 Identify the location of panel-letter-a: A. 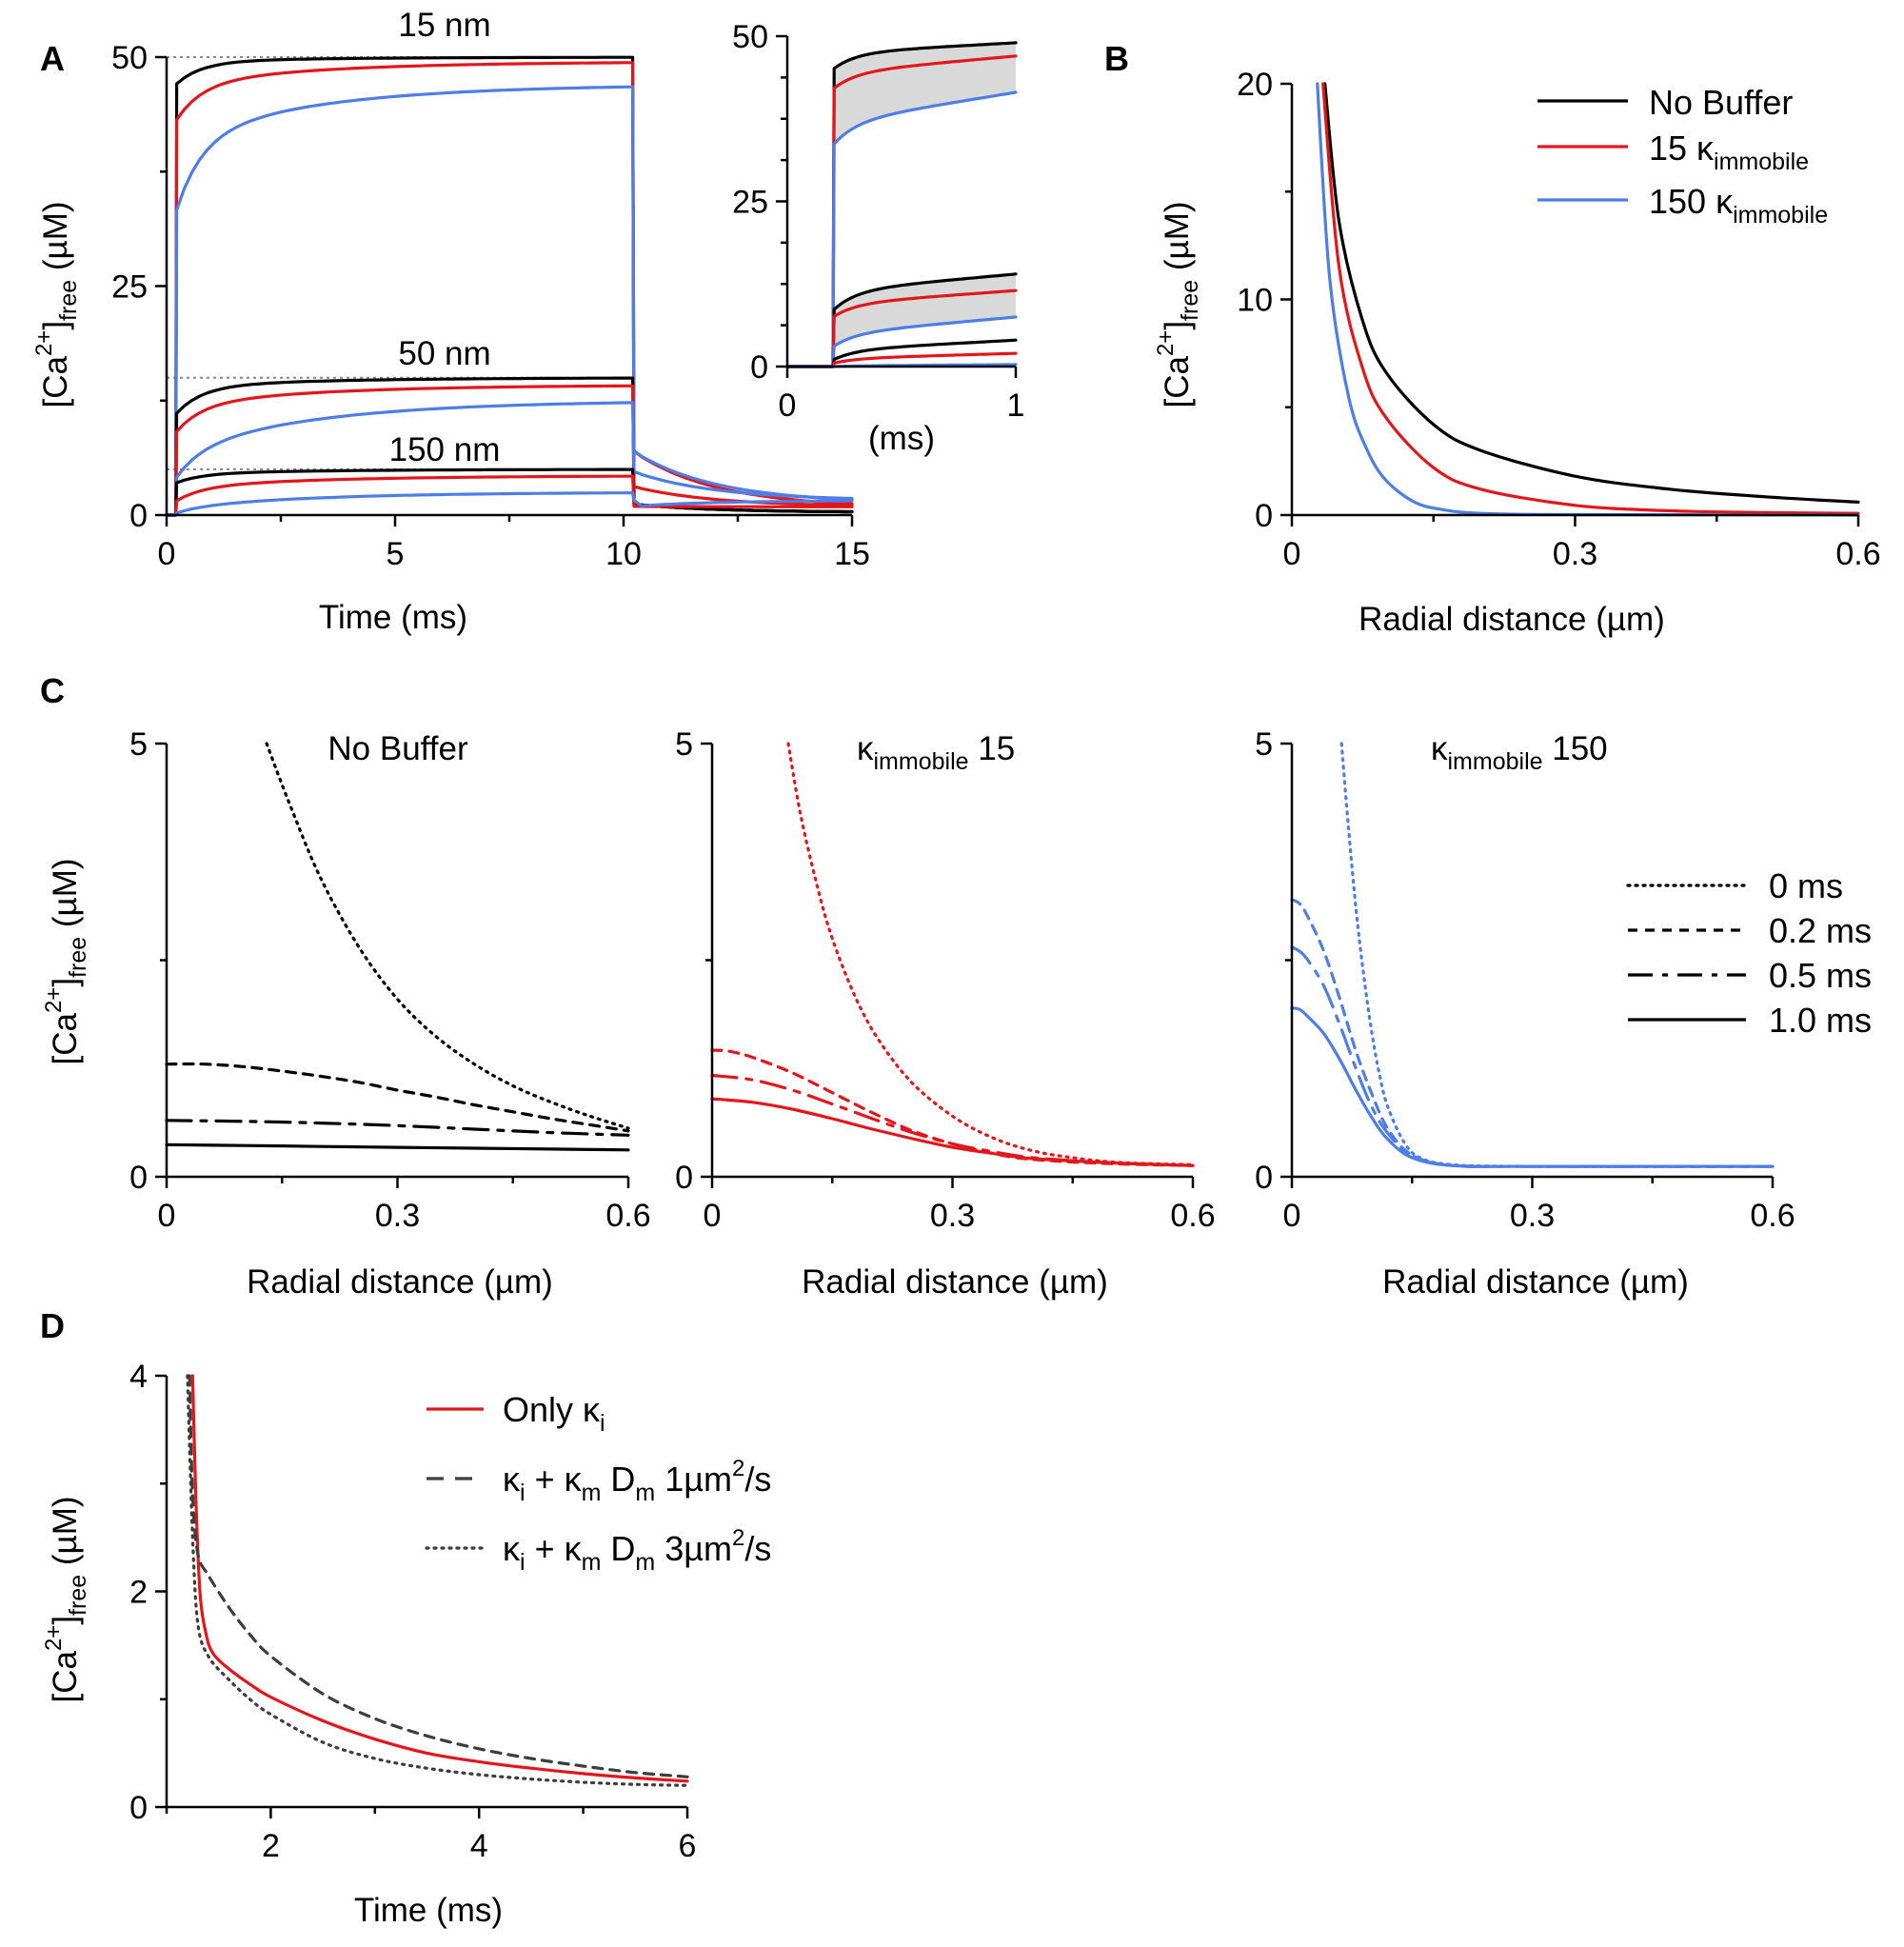
(52, 58).